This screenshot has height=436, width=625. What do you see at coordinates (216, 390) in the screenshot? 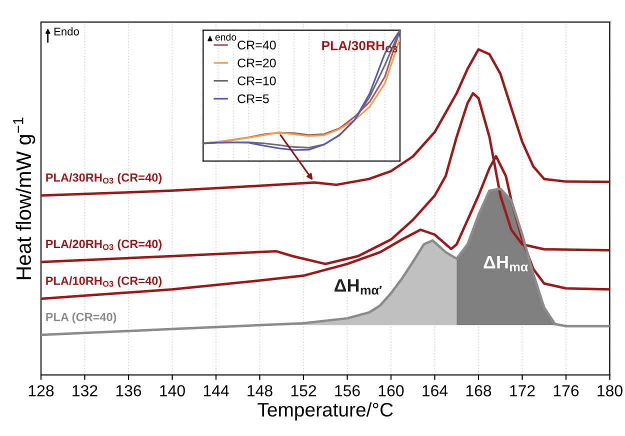
I see `x-tick-label: 144` at bounding box center [216, 390].